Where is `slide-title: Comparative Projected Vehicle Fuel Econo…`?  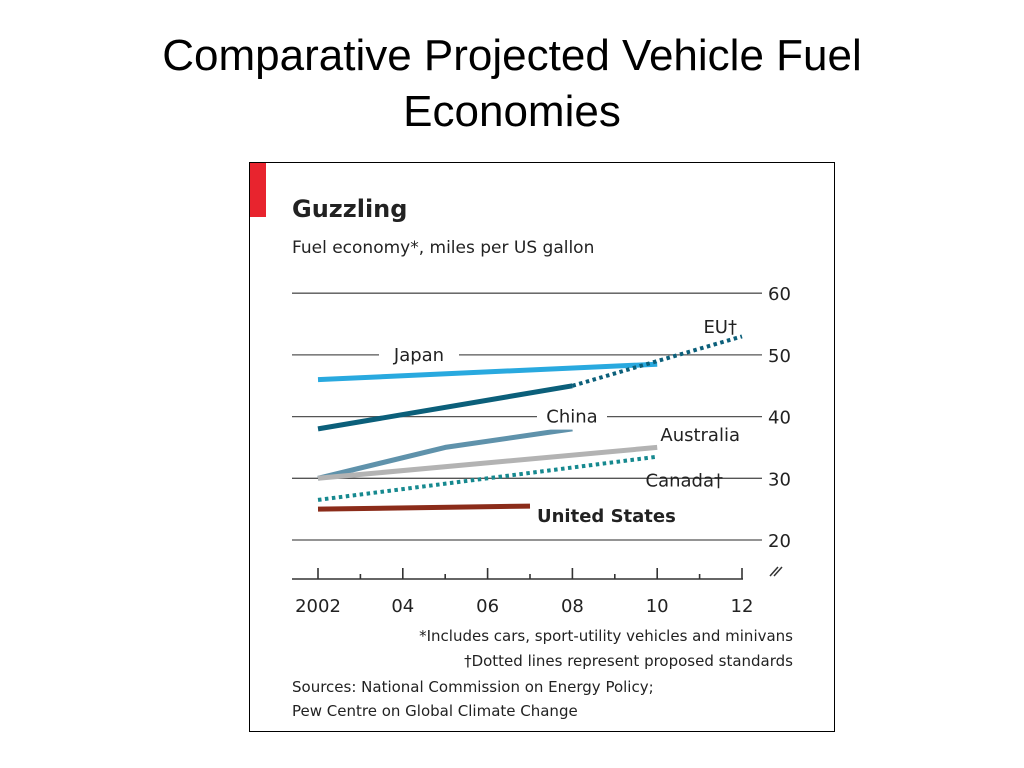 slide-title: Comparative Projected Vehicle Fuel Econo… is located at coordinates (512, 84).